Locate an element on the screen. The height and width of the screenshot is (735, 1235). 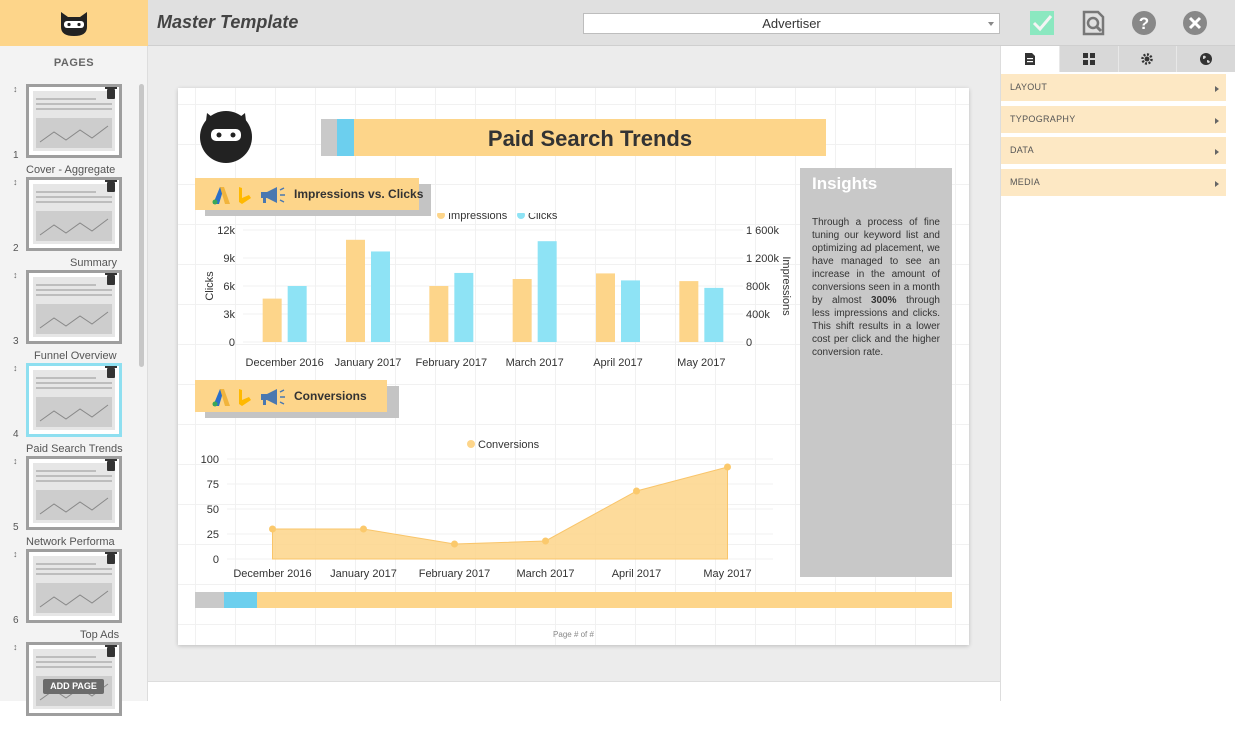
ninja-logo-icon is located at coordinates (74, 24).